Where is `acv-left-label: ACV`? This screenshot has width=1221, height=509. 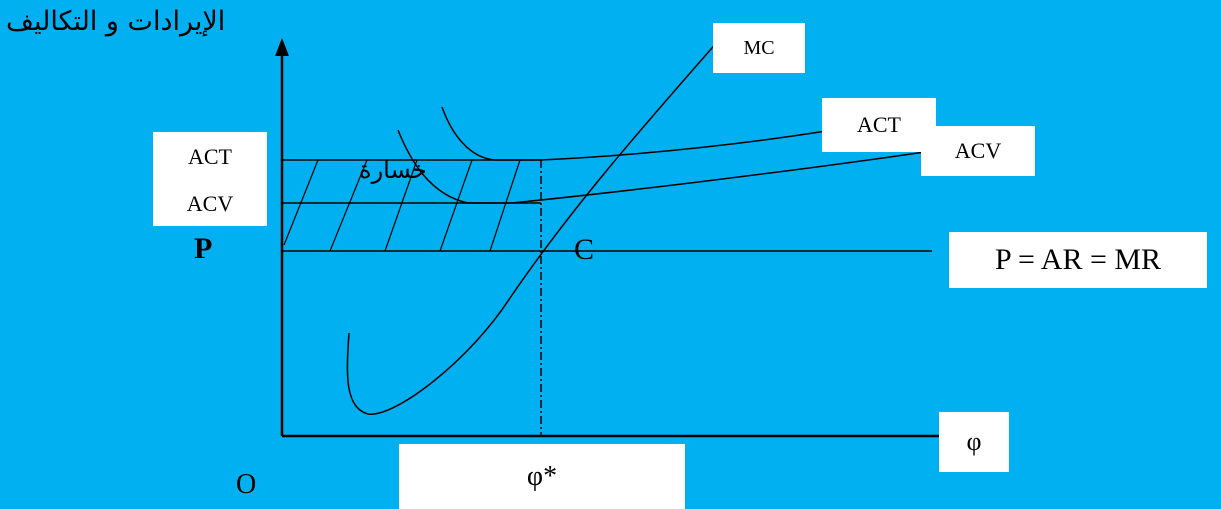 acv-left-label: ACV is located at coordinates (210, 204).